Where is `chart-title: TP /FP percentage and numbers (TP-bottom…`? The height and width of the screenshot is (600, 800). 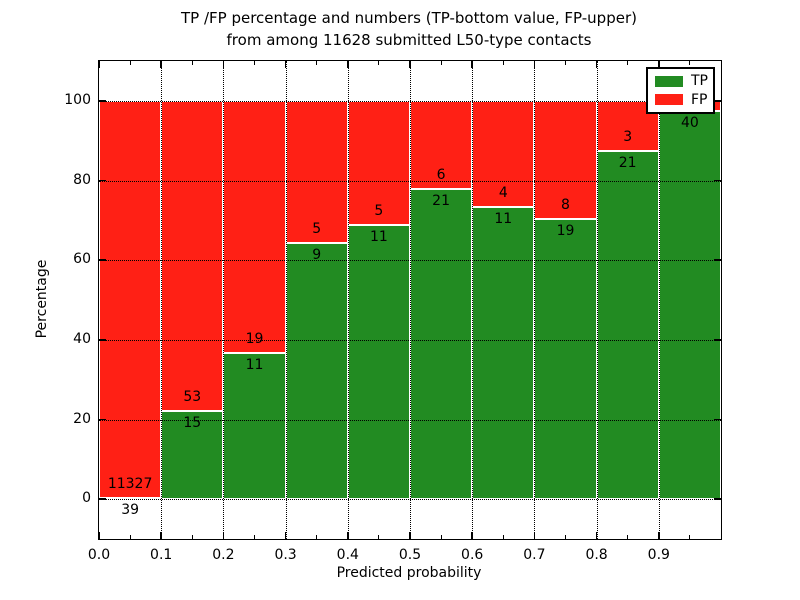
chart-title: TP /FP percentage and numbers (TP-bottom… is located at coordinates (409, 29).